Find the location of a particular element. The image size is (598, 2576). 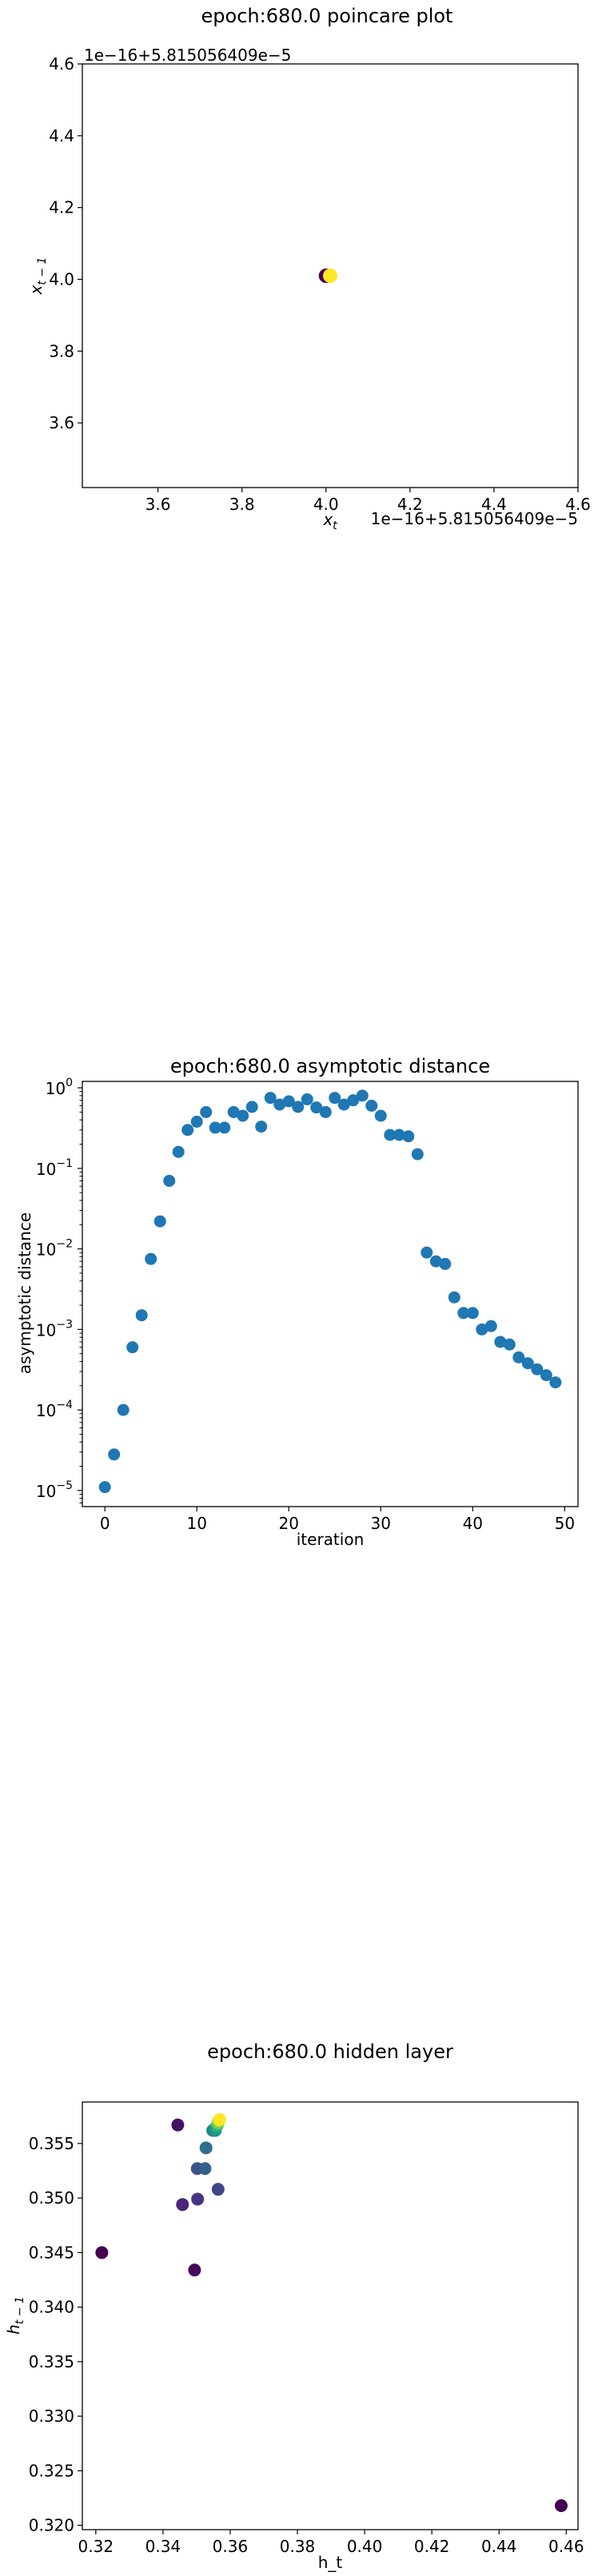

asymptotic-x-tick-label: 40 is located at coordinates (473, 1523).